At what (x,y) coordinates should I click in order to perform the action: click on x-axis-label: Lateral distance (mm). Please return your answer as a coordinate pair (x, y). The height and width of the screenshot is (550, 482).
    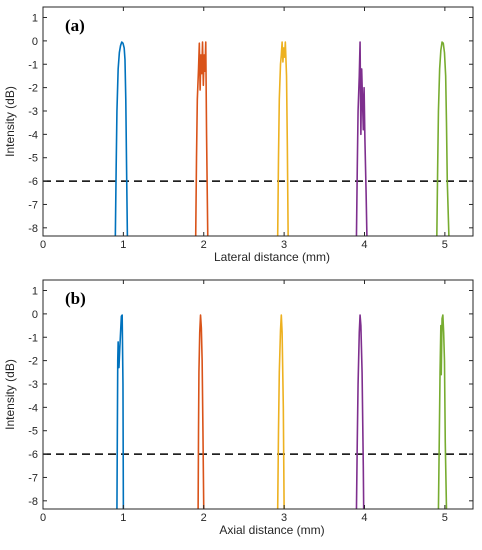
    Looking at the image, I should click on (272, 257).